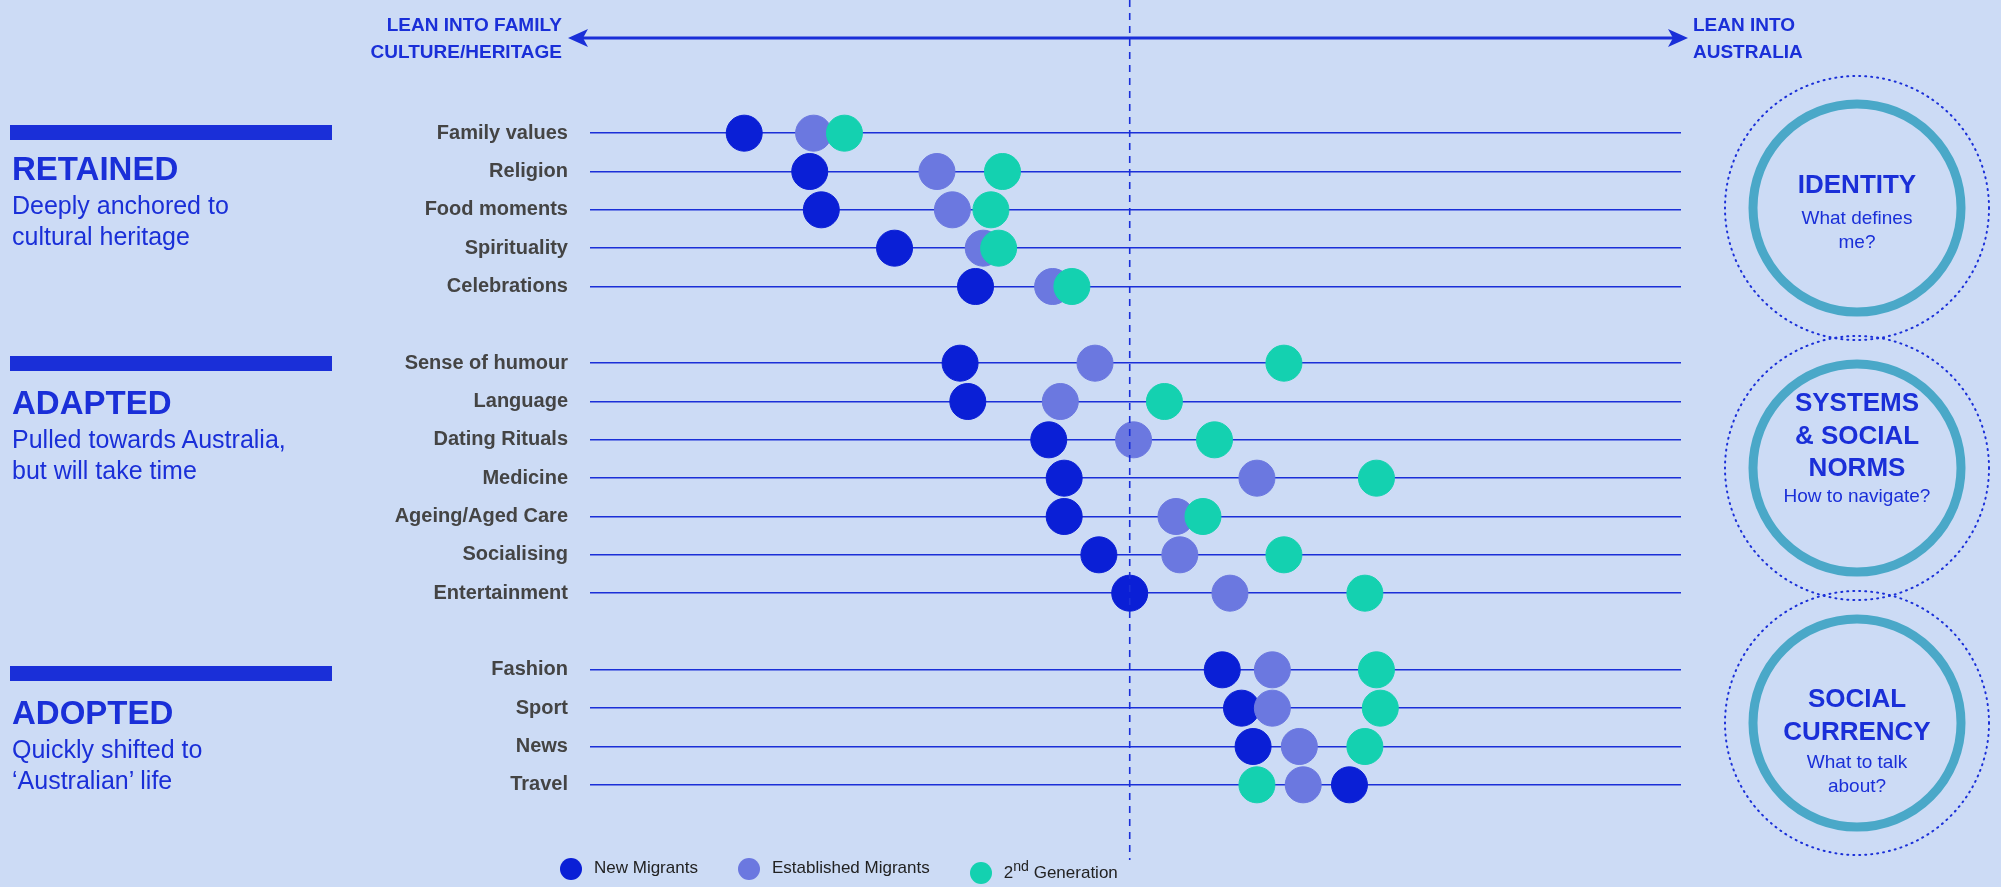  What do you see at coordinates (96, 169) in the screenshot?
I see `text: RETAINED` at bounding box center [96, 169].